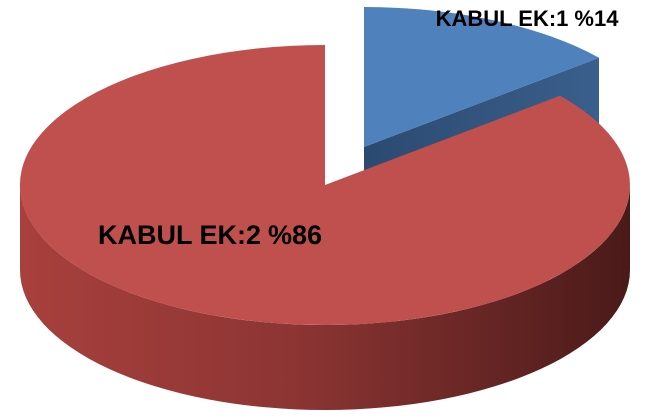 This screenshot has width=647, height=418. Describe the element at coordinates (596, 18) in the screenshot. I see `value-label: %14` at that location.